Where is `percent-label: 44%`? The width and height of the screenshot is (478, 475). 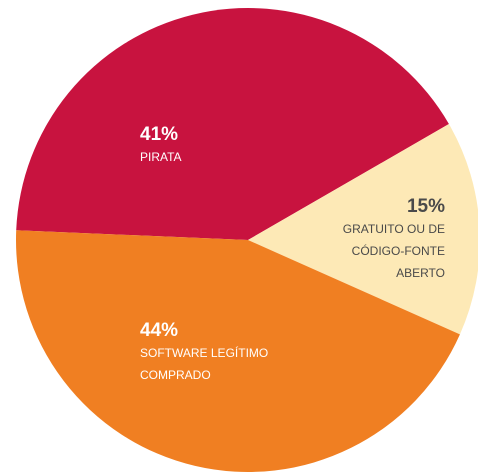
percent-label: 44% is located at coordinates (159, 330).